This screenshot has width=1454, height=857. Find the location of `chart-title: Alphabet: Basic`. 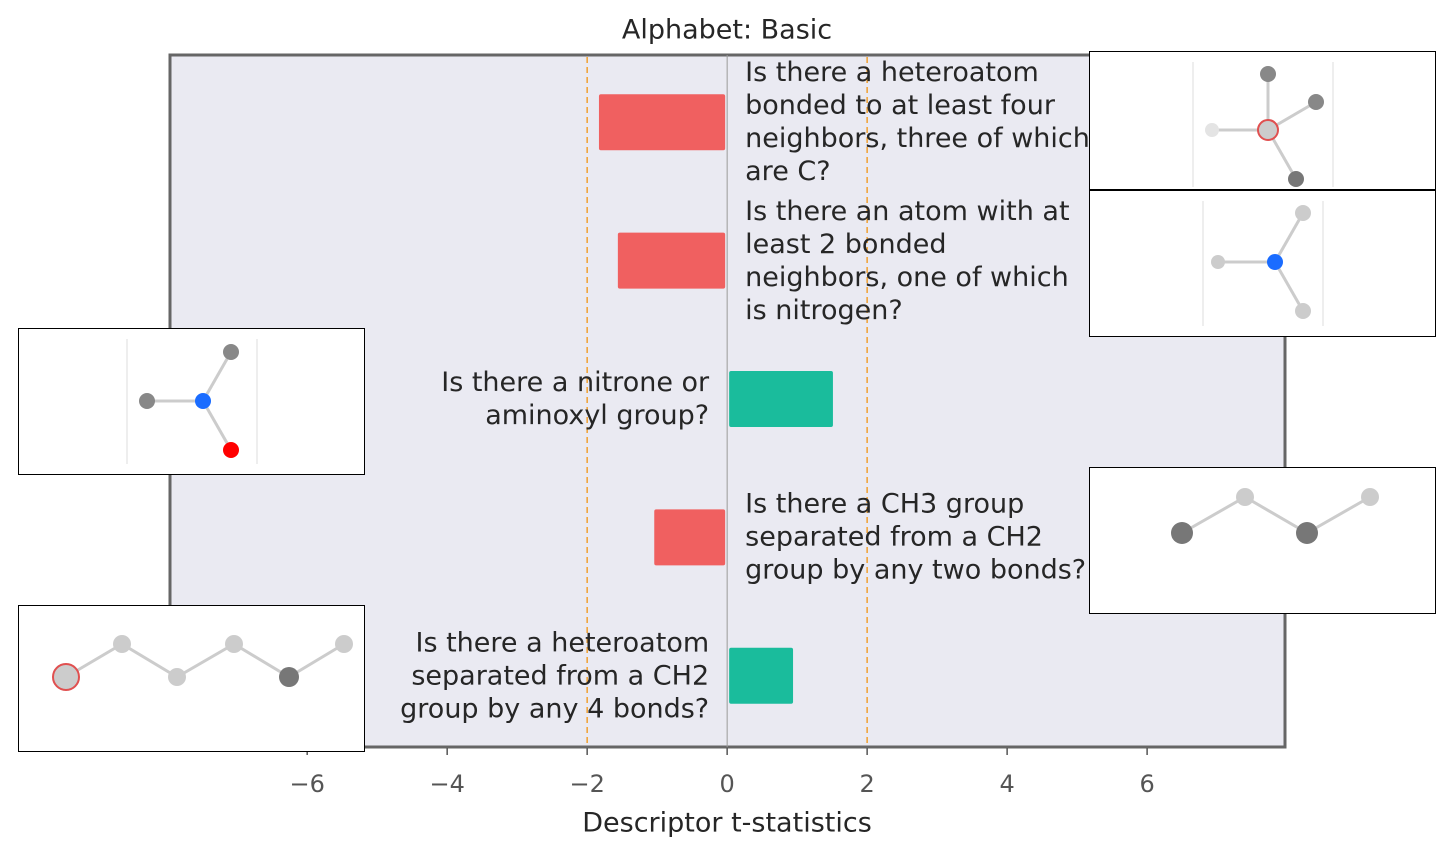

chart-title: Alphabet: Basic is located at coordinates (727, 30).